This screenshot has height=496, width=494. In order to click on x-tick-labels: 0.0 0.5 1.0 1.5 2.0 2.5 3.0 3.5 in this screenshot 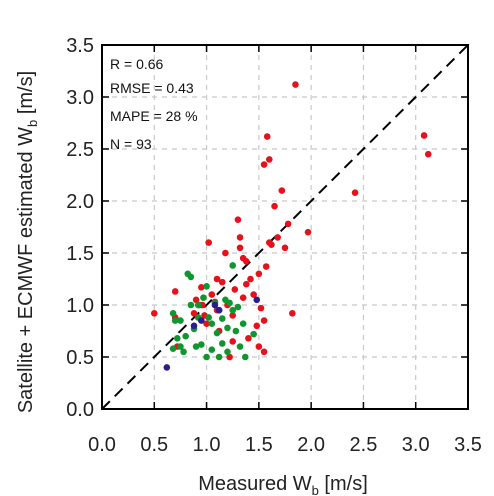, I will do `click(285, 445)`.